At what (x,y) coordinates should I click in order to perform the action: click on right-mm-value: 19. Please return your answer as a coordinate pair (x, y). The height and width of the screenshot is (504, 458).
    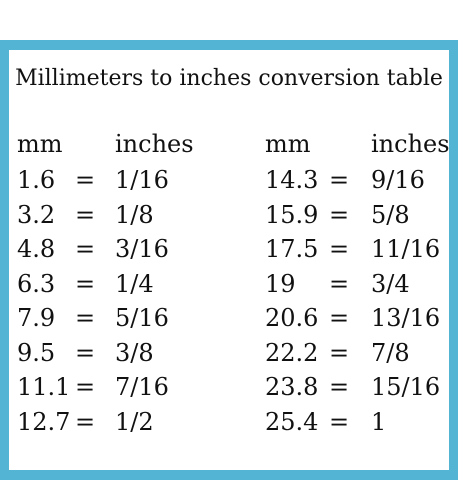
    Looking at the image, I should click on (280, 284).